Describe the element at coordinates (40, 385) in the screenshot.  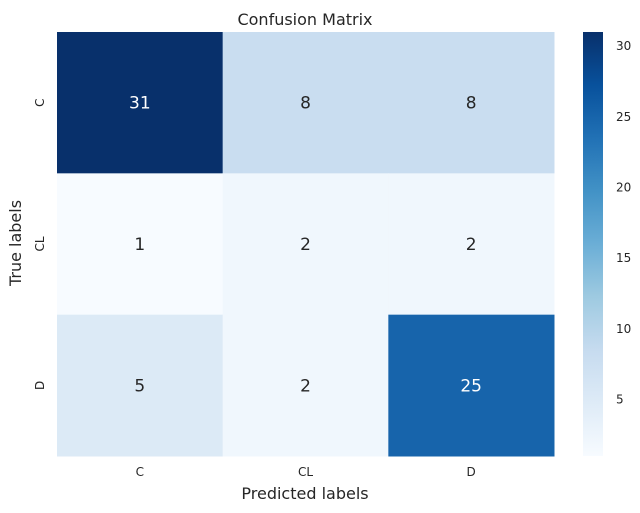
I see `y-tick-label: D` at that location.